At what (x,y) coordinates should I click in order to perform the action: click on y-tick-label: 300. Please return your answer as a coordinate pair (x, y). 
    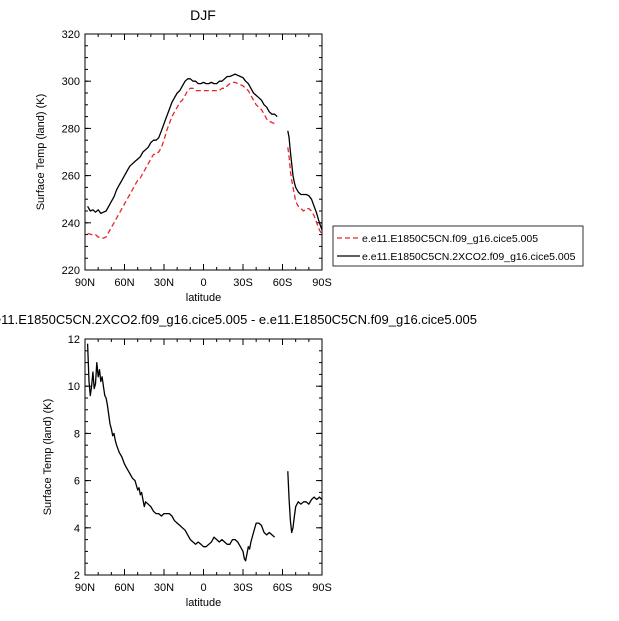
    Looking at the image, I should click on (71, 82).